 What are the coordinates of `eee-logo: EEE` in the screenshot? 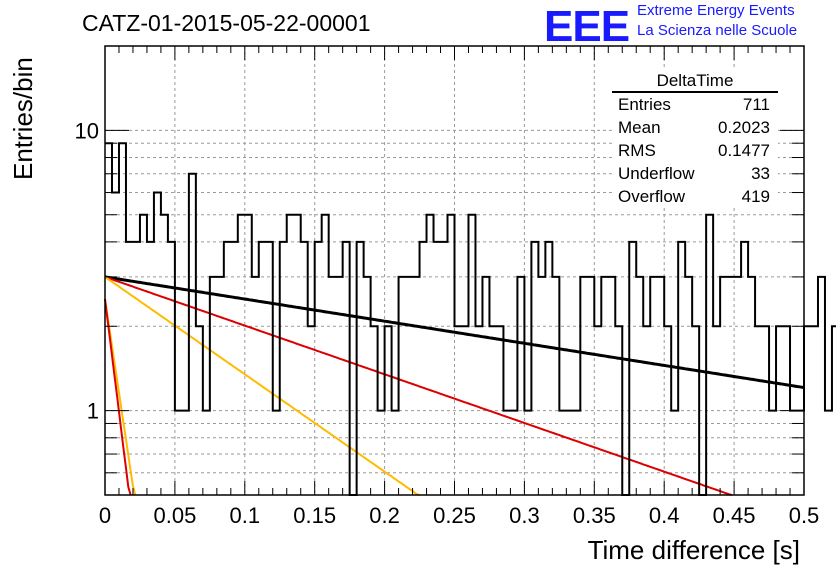 It's located at (587, 26).